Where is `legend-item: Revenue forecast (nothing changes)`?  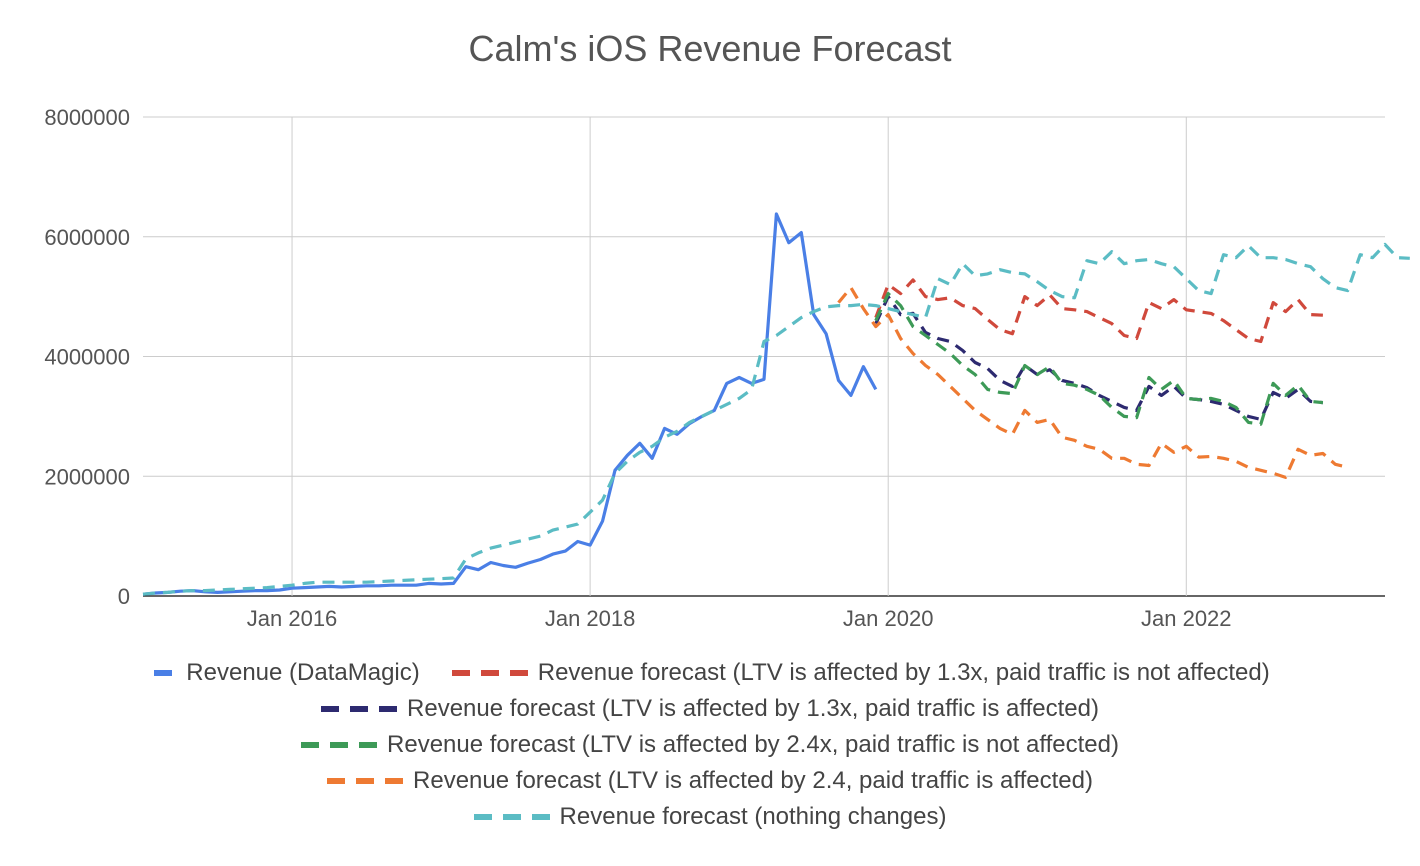 legend-item: Revenue forecast (nothing changes) is located at coordinates (710, 817).